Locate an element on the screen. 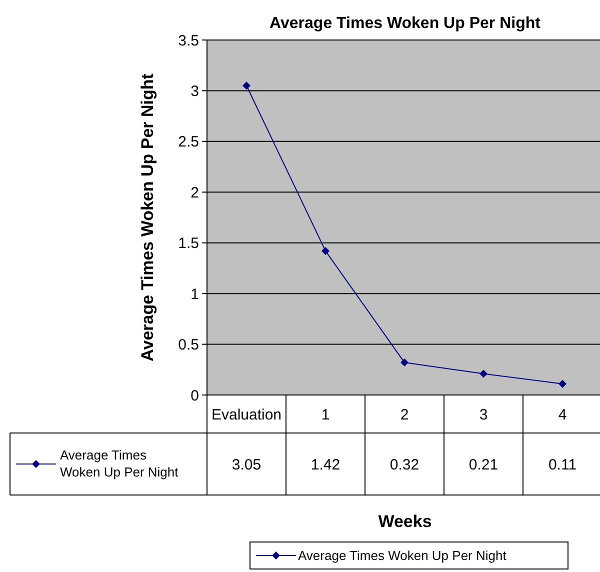 Image resolution: width=600 pixels, height=572 pixels. chart-title: Average Times Woken Up Per Night is located at coordinates (406, 23).